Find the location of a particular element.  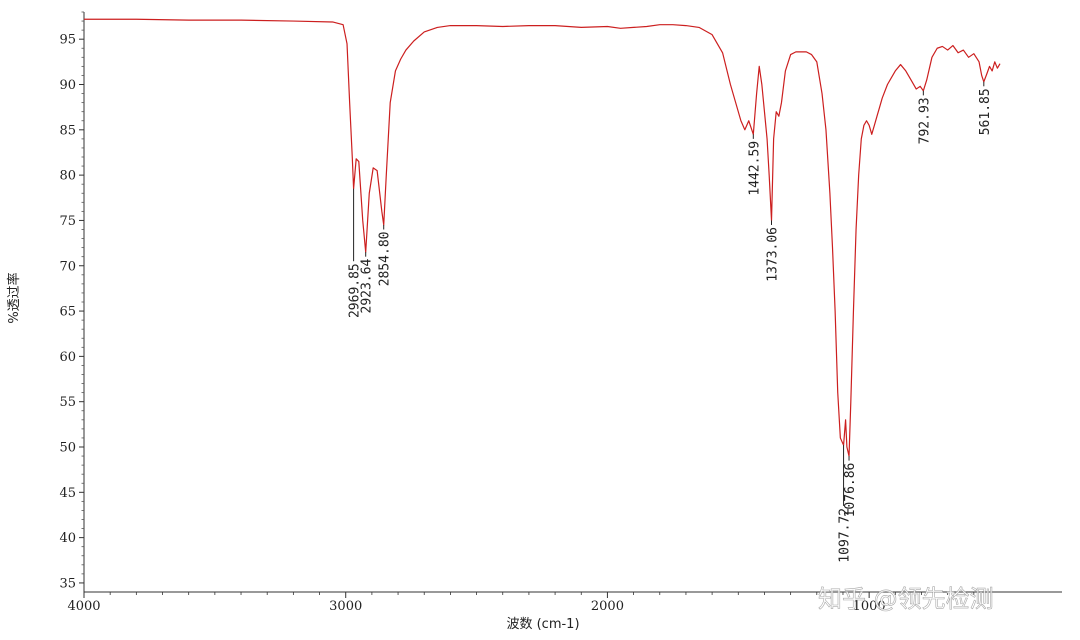

peak-label: 792.93 is located at coordinates (924, 120).